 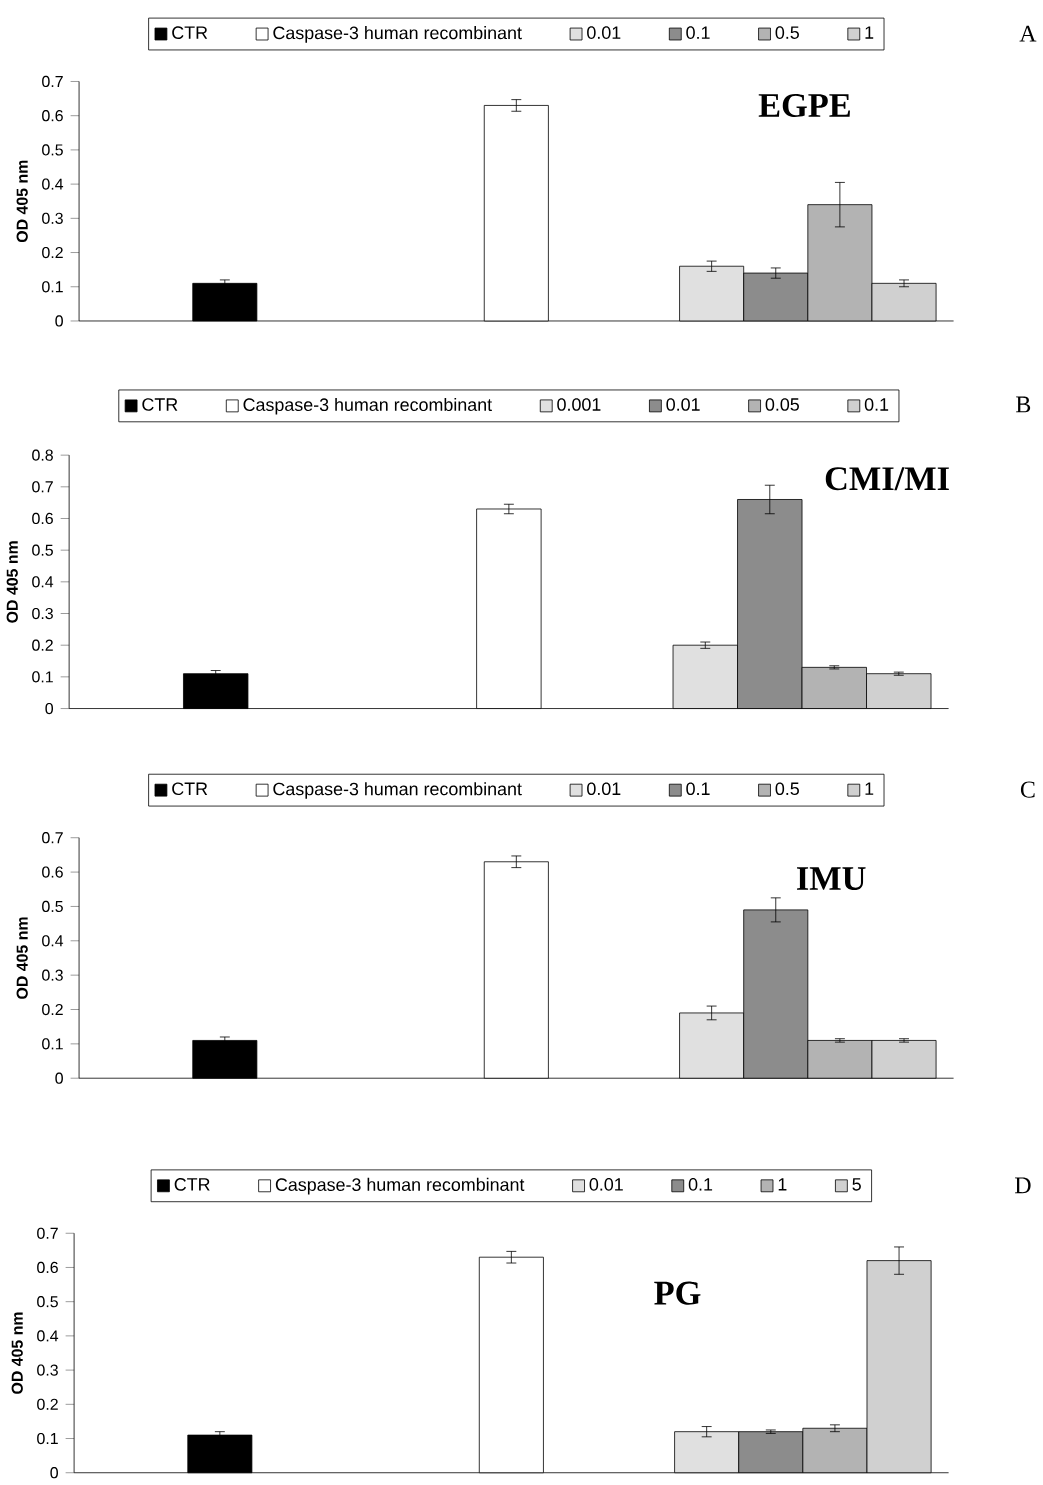 What do you see at coordinates (831, 879) in the screenshot?
I see `text: IMU` at bounding box center [831, 879].